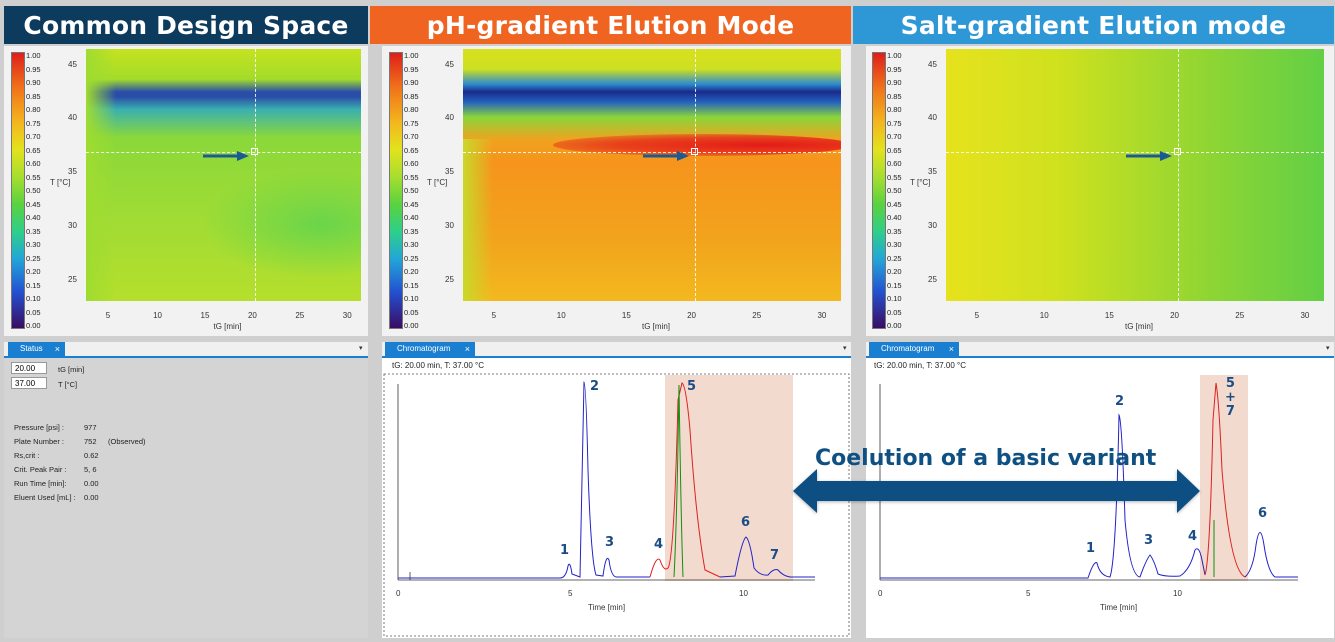 The image size is (1335, 642). What do you see at coordinates (894, 55) in the screenshot?
I see `colorbar-label: 1.00` at bounding box center [894, 55].